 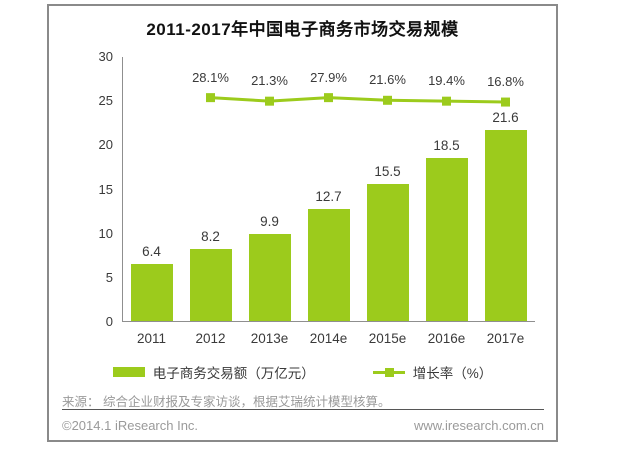 What do you see at coordinates (105, 101) in the screenshot?
I see `y-axis-tick-label: 25` at bounding box center [105, 101].